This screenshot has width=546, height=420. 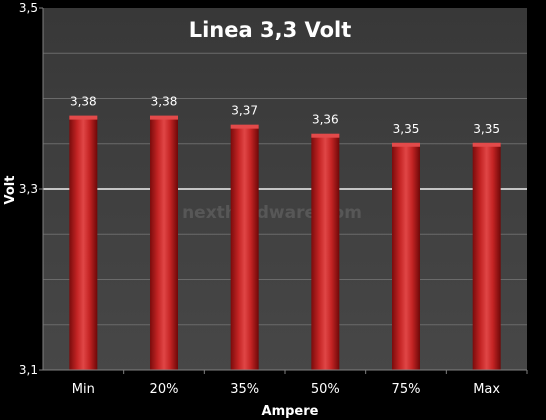 What do you see at coordinates (325, 120) in the screenshot?
I see `bar-value-label: 3,36` at bounding box center [325, 120].